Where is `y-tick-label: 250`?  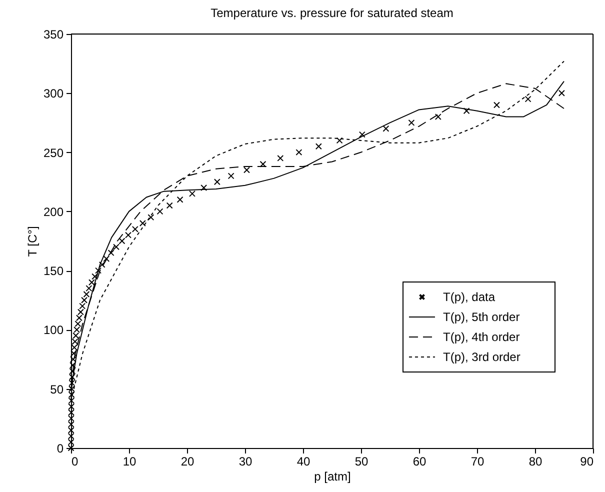 y-tick-label: 250 is located at coordinates (53, 153).